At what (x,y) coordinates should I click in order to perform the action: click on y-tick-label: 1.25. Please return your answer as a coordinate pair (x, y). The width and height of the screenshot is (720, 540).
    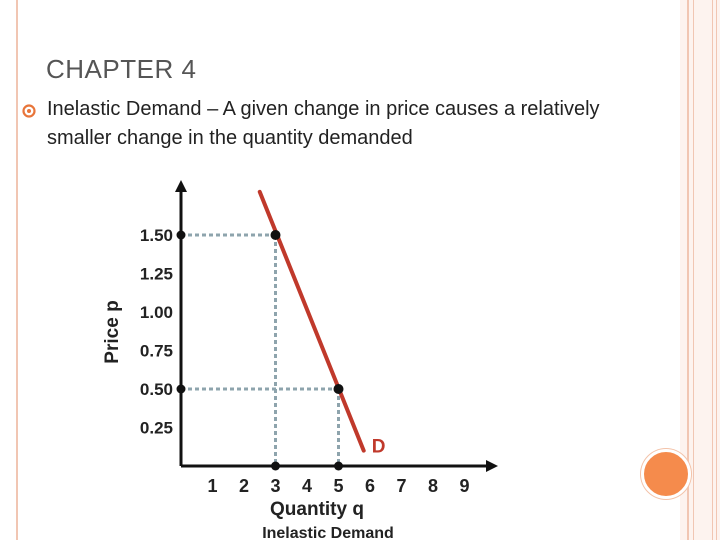
    Looking at the image, I should click on (156, 274).